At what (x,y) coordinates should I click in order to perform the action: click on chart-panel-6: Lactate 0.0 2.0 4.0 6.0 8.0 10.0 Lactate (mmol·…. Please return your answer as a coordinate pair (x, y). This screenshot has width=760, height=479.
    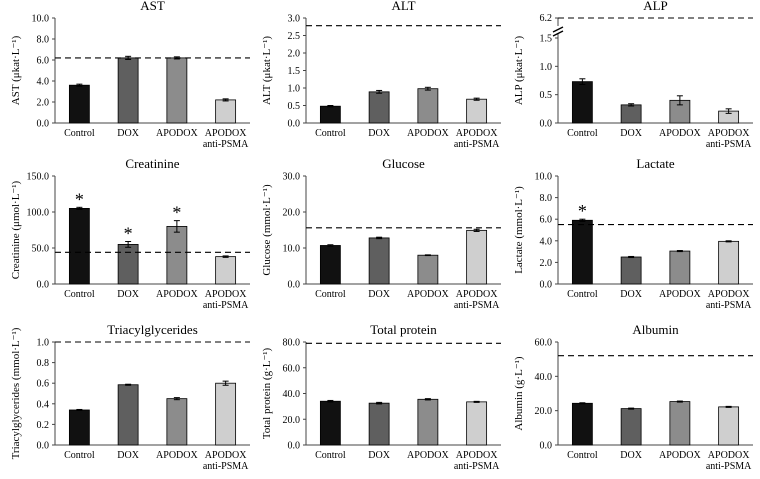
    Looking at the image, I should click on (633, 233).